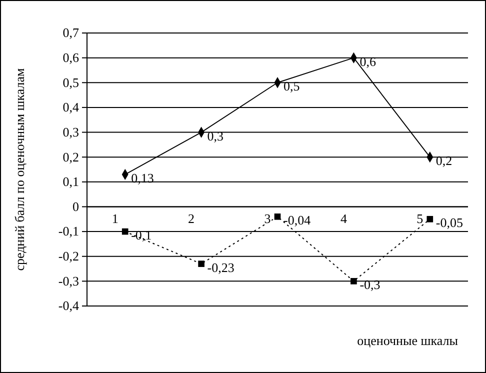 The image size is (486, 373). I want to click on x-tick-label: 4, so click(344, 218).